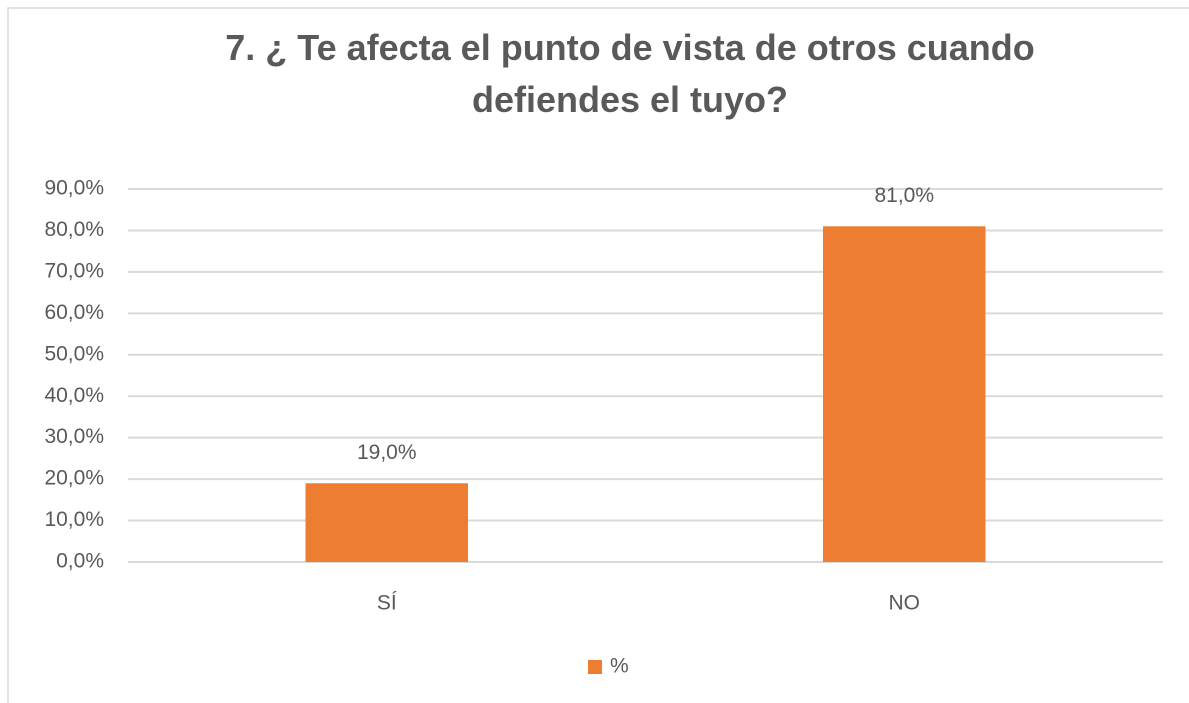 The height and width of the screenshot is (703, 1189). What do you see at coordinates (74, 188) in the screenshot?
I see `y-tick-label: 90,0%` at bounding box center [74, 188].